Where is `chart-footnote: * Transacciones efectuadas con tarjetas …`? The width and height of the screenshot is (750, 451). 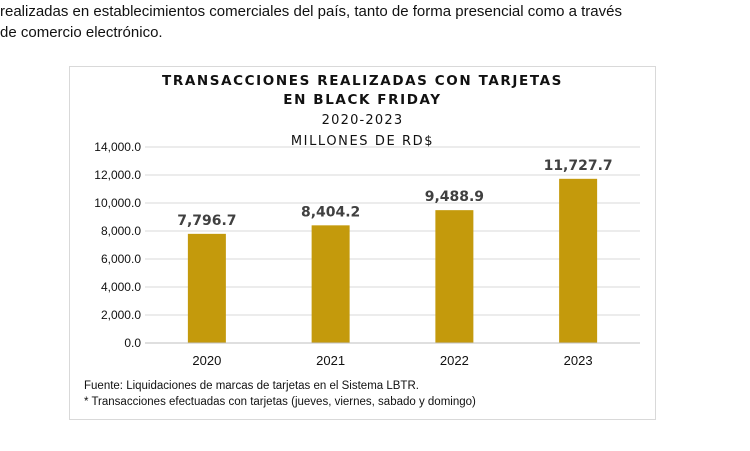
chart-footnote: * Transacciones efectuadas con tarjetas … is located at coordinates (280, 402).